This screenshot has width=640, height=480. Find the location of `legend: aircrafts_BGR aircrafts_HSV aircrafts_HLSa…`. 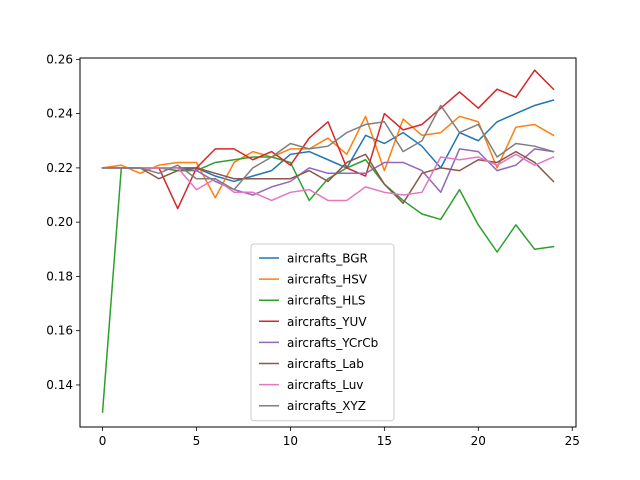

legend: aircrafts_BGR aircrafts_HSV aircrafts_HLSa… is located at coordinates (322, 332).